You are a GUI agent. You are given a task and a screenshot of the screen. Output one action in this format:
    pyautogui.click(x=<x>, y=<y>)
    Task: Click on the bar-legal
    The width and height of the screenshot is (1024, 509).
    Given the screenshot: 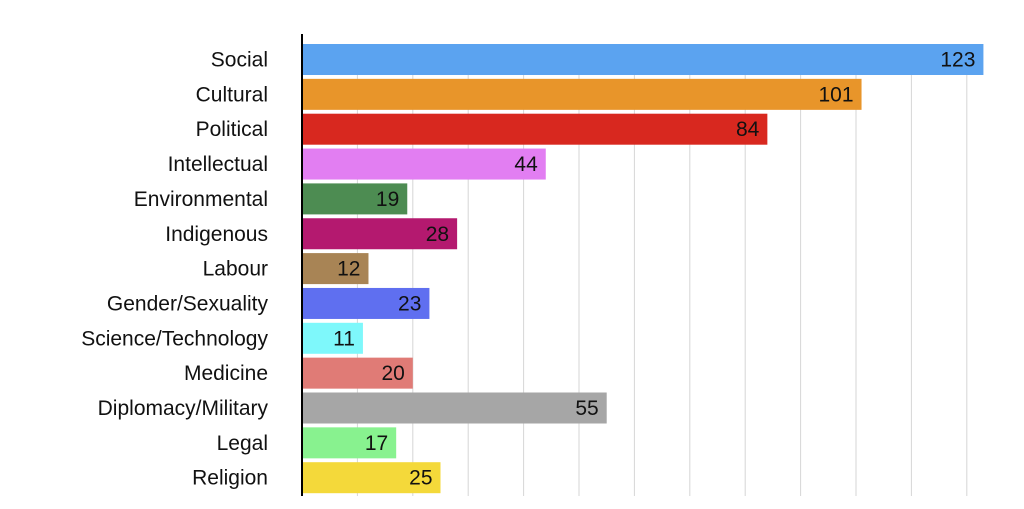 What is the action you would take?
    pyautogui.click(x=349, y=443)
    